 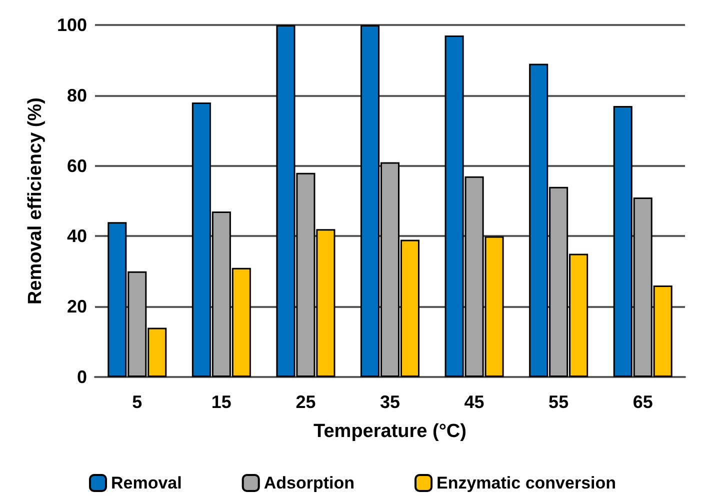 I want to click on x-tick-label: 35, so click(x=390, y=402).